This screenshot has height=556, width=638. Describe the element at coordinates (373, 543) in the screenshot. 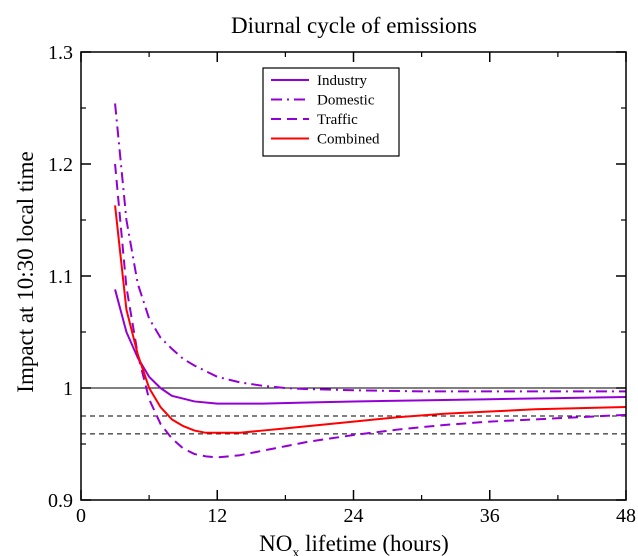

I see `x-axis-label-rest: lifetime (hours)` at that location.